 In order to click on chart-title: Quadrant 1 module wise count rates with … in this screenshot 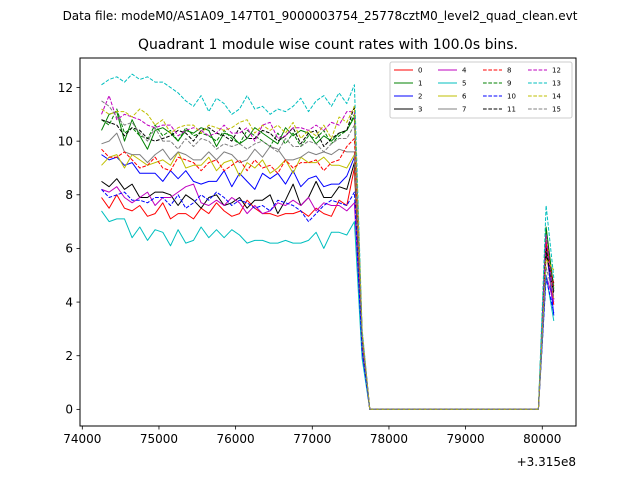, I will do `click(328, 45)`.